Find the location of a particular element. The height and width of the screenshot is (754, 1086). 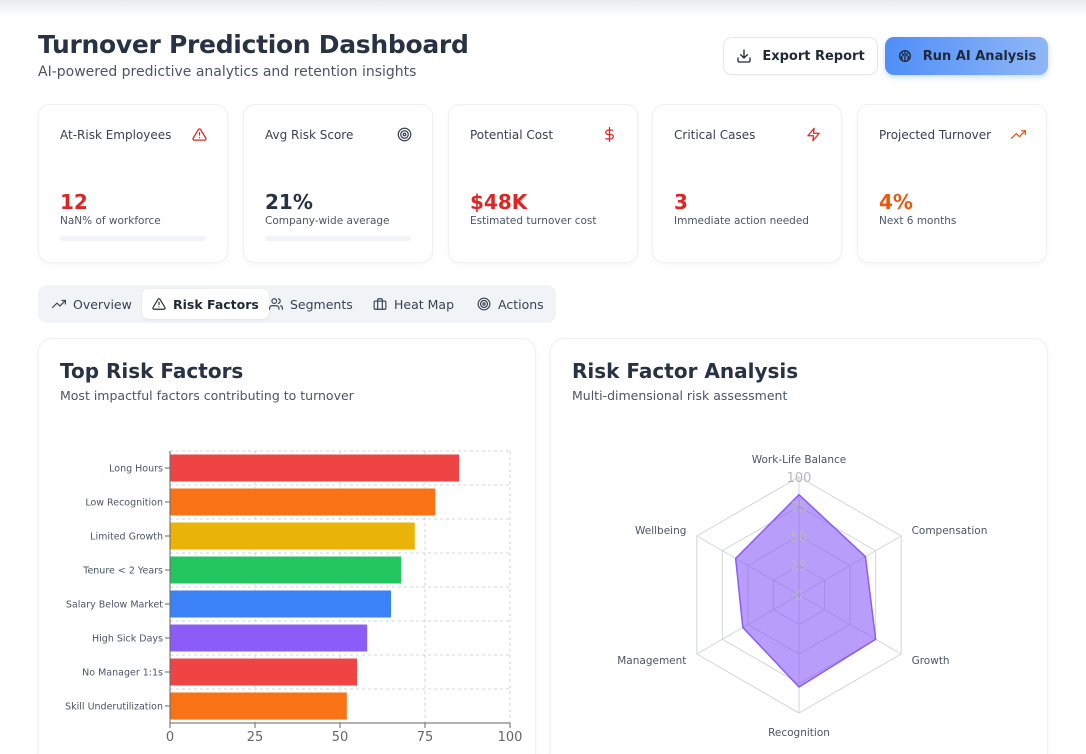

radial-tick-label: 75 is located at coordinates (799, 508).